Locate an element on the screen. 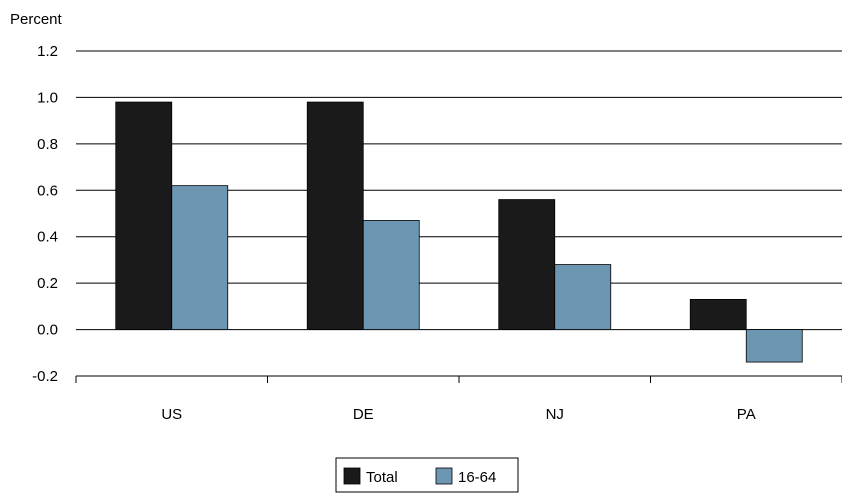 This screenshot has width=842, height=494. y-tick-labels: 1.2 1.0 0.8 0.6 0.4 0.2 0.0 -0.2 is located at coordinates (45, 214).